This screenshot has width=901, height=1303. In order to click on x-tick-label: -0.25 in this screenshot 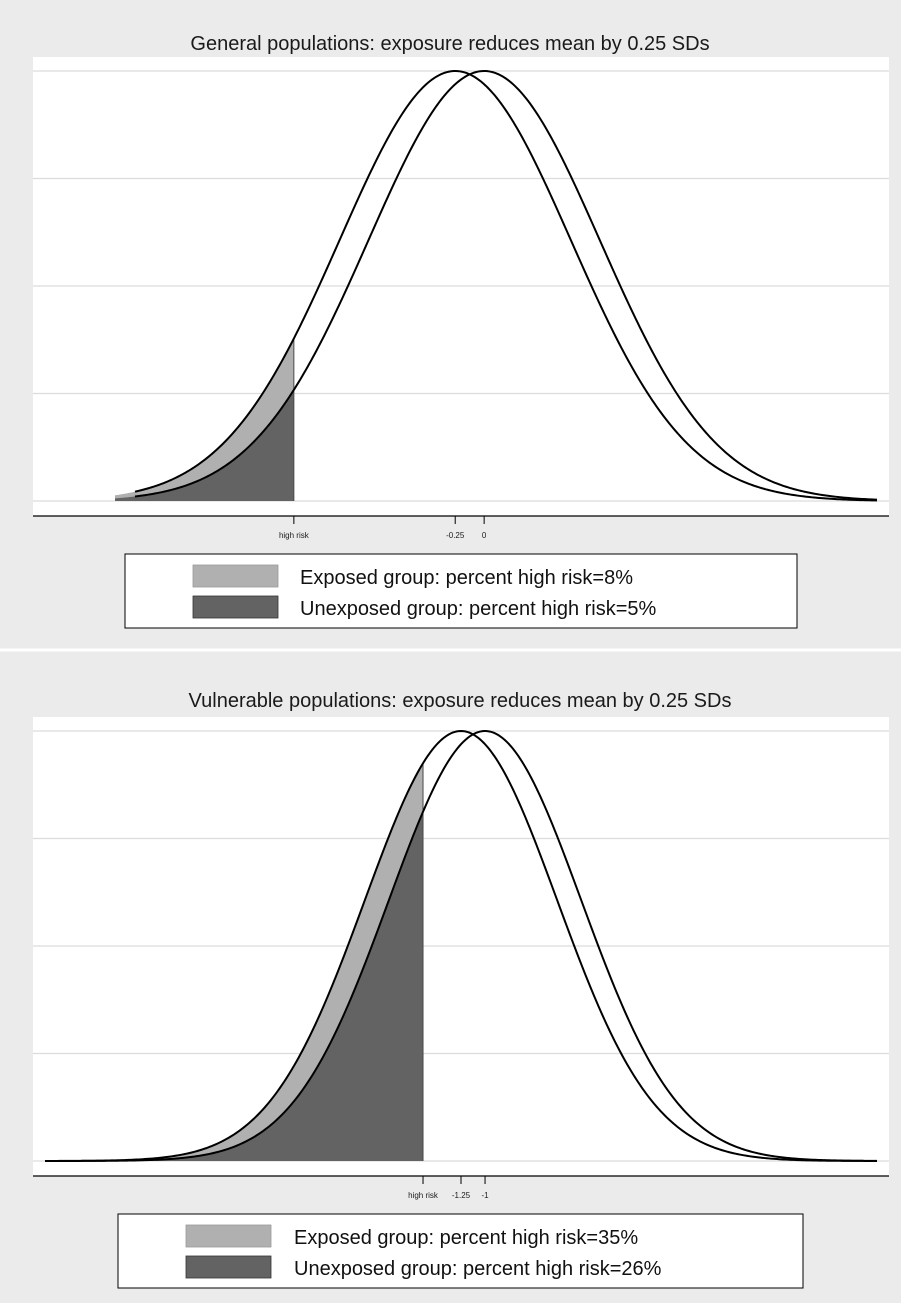, I will do `click(455, 535)`.